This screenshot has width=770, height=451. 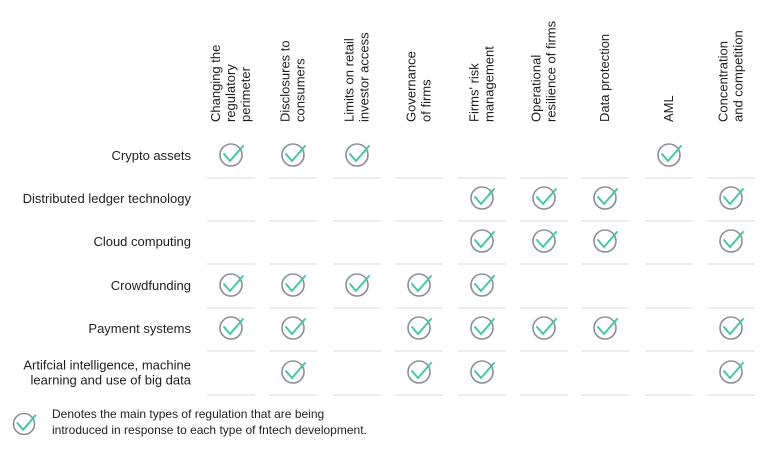 What do you see at coordinates (738, 76) in the screenshot?
I see `column-header-label: and competition` at bounding box center [738, 76].